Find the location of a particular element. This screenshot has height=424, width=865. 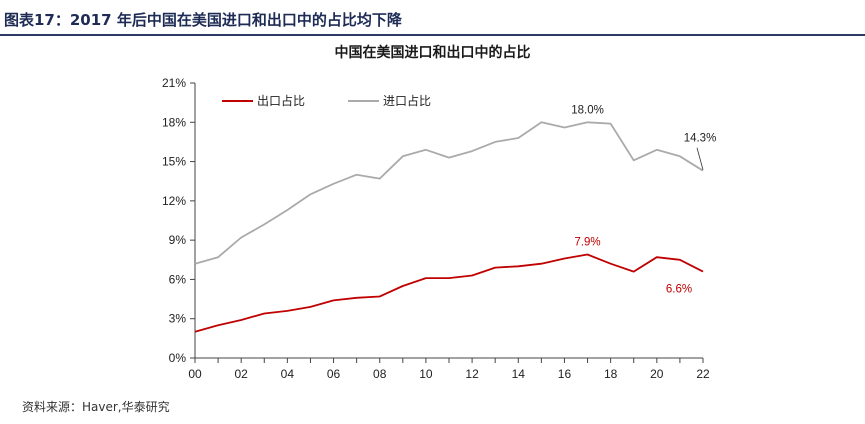

x-tick-label: 16 is located at coordinates (565, 374).